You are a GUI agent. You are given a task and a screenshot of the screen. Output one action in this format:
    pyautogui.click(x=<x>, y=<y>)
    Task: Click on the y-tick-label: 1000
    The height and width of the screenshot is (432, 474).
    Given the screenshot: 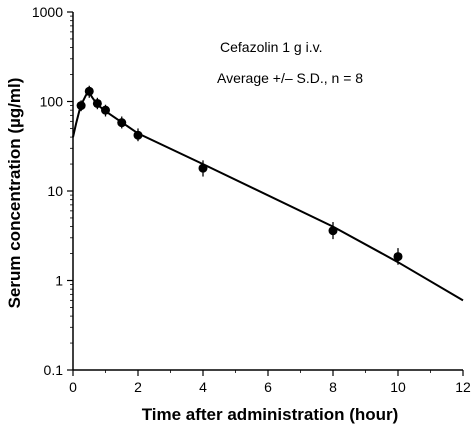 What is the action you would take?
    pyautogui.click(x=47, y=12)
    